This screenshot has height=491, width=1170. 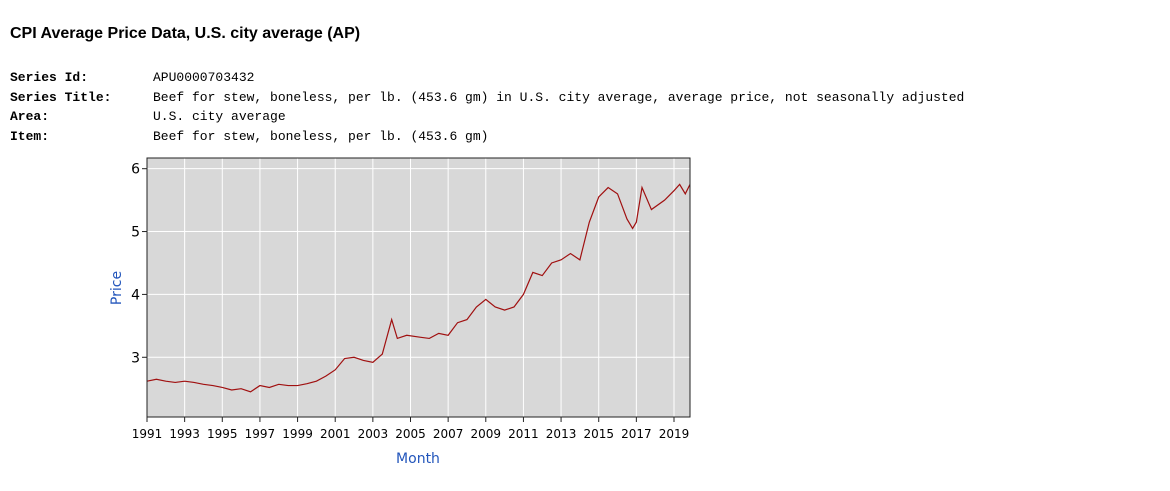 I want to click on field-value: APU0000703432, so click(x=203, y=77).